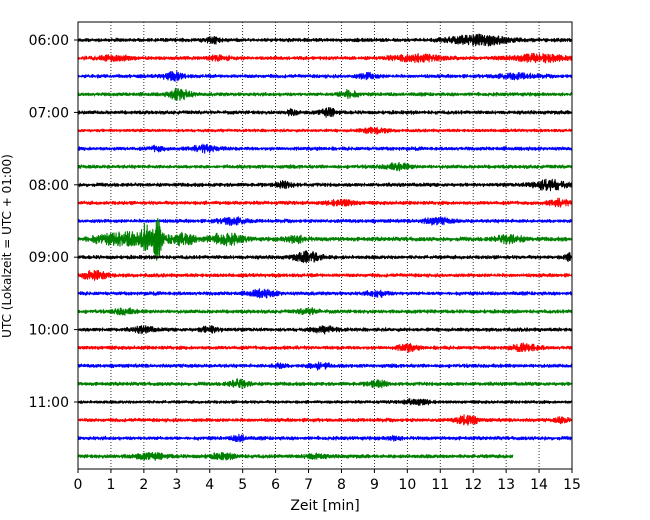 Image resolution: width=650 pixels, height=520 pixels. What do you see at coordinates (440, 485) in the screenshot?
I see `x-tick-label: 11` at bounding box center [440, 485].